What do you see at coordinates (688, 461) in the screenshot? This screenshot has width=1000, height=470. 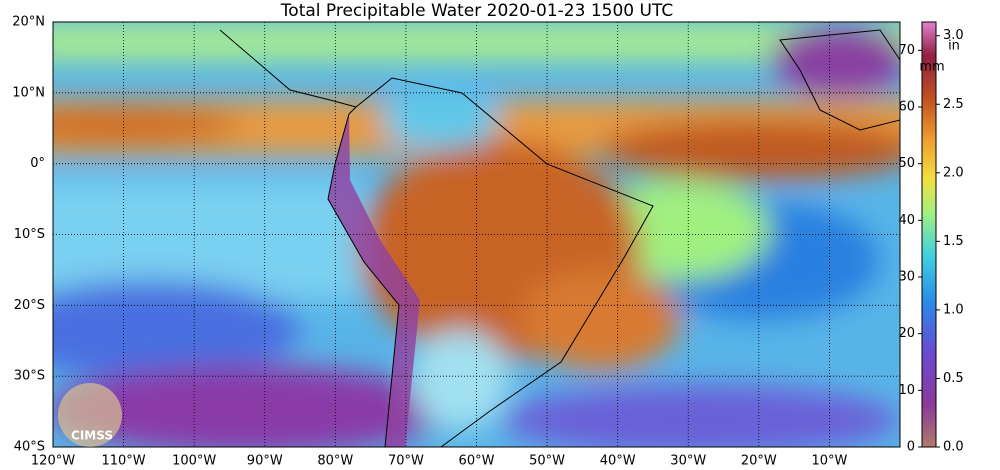 I see `lon-label: 30°W` at bounding box center [688, 461].